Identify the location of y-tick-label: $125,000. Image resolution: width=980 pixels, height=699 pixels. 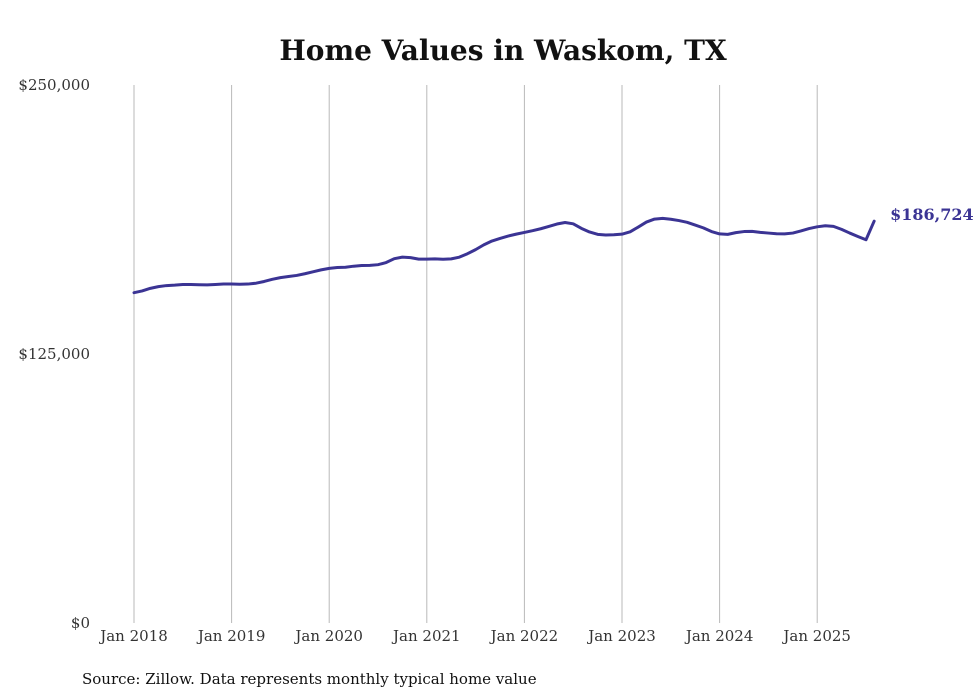
(54, 354).